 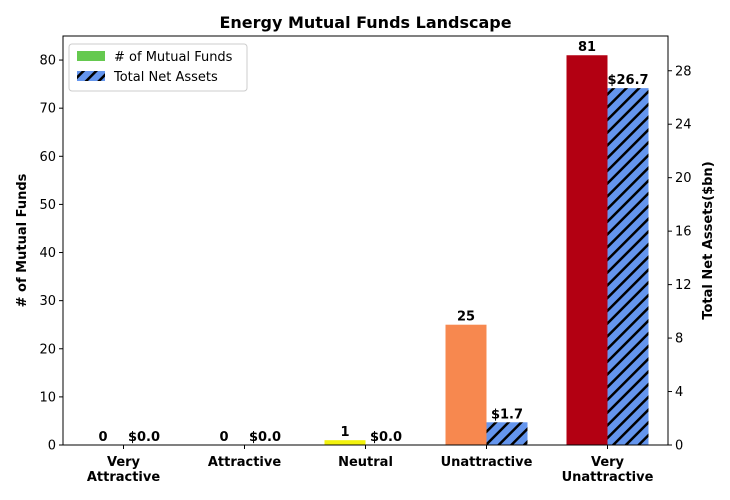 I want to click on y-tick-label-left: 70, so click(x=47, y=109).